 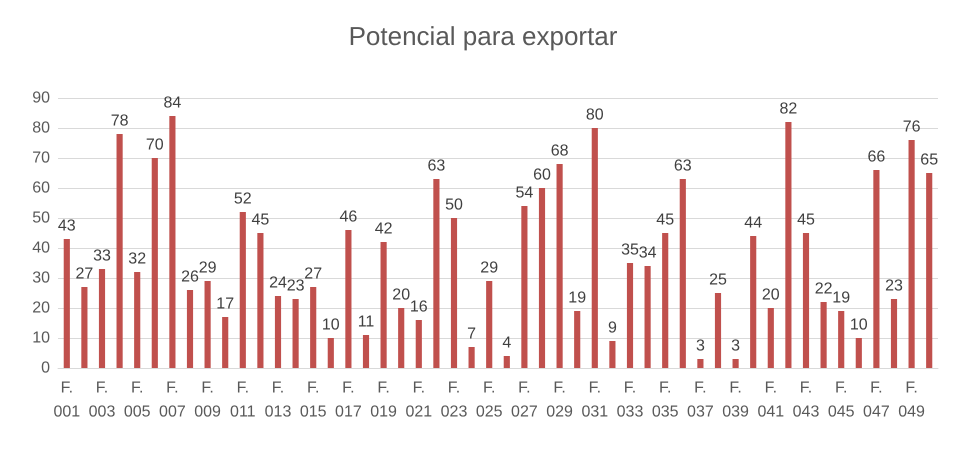 I want to click on y-tick-label: 20, so click(x=41, y=308).